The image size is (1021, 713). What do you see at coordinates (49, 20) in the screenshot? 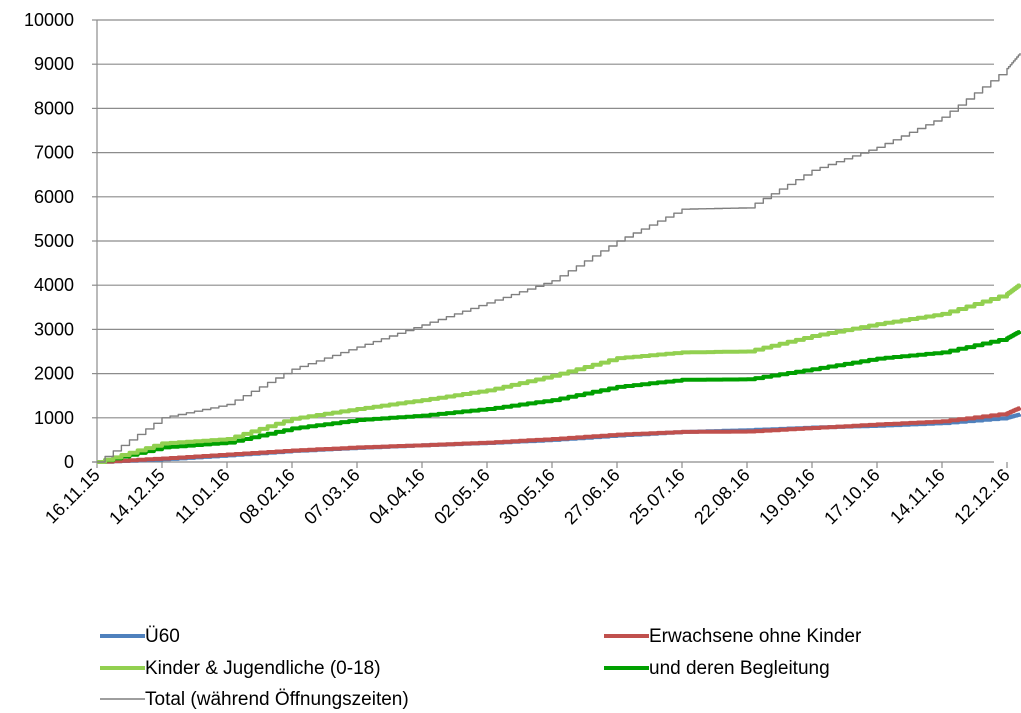
I see `y-tick-label: 10000` at bounding box center [49, 20].